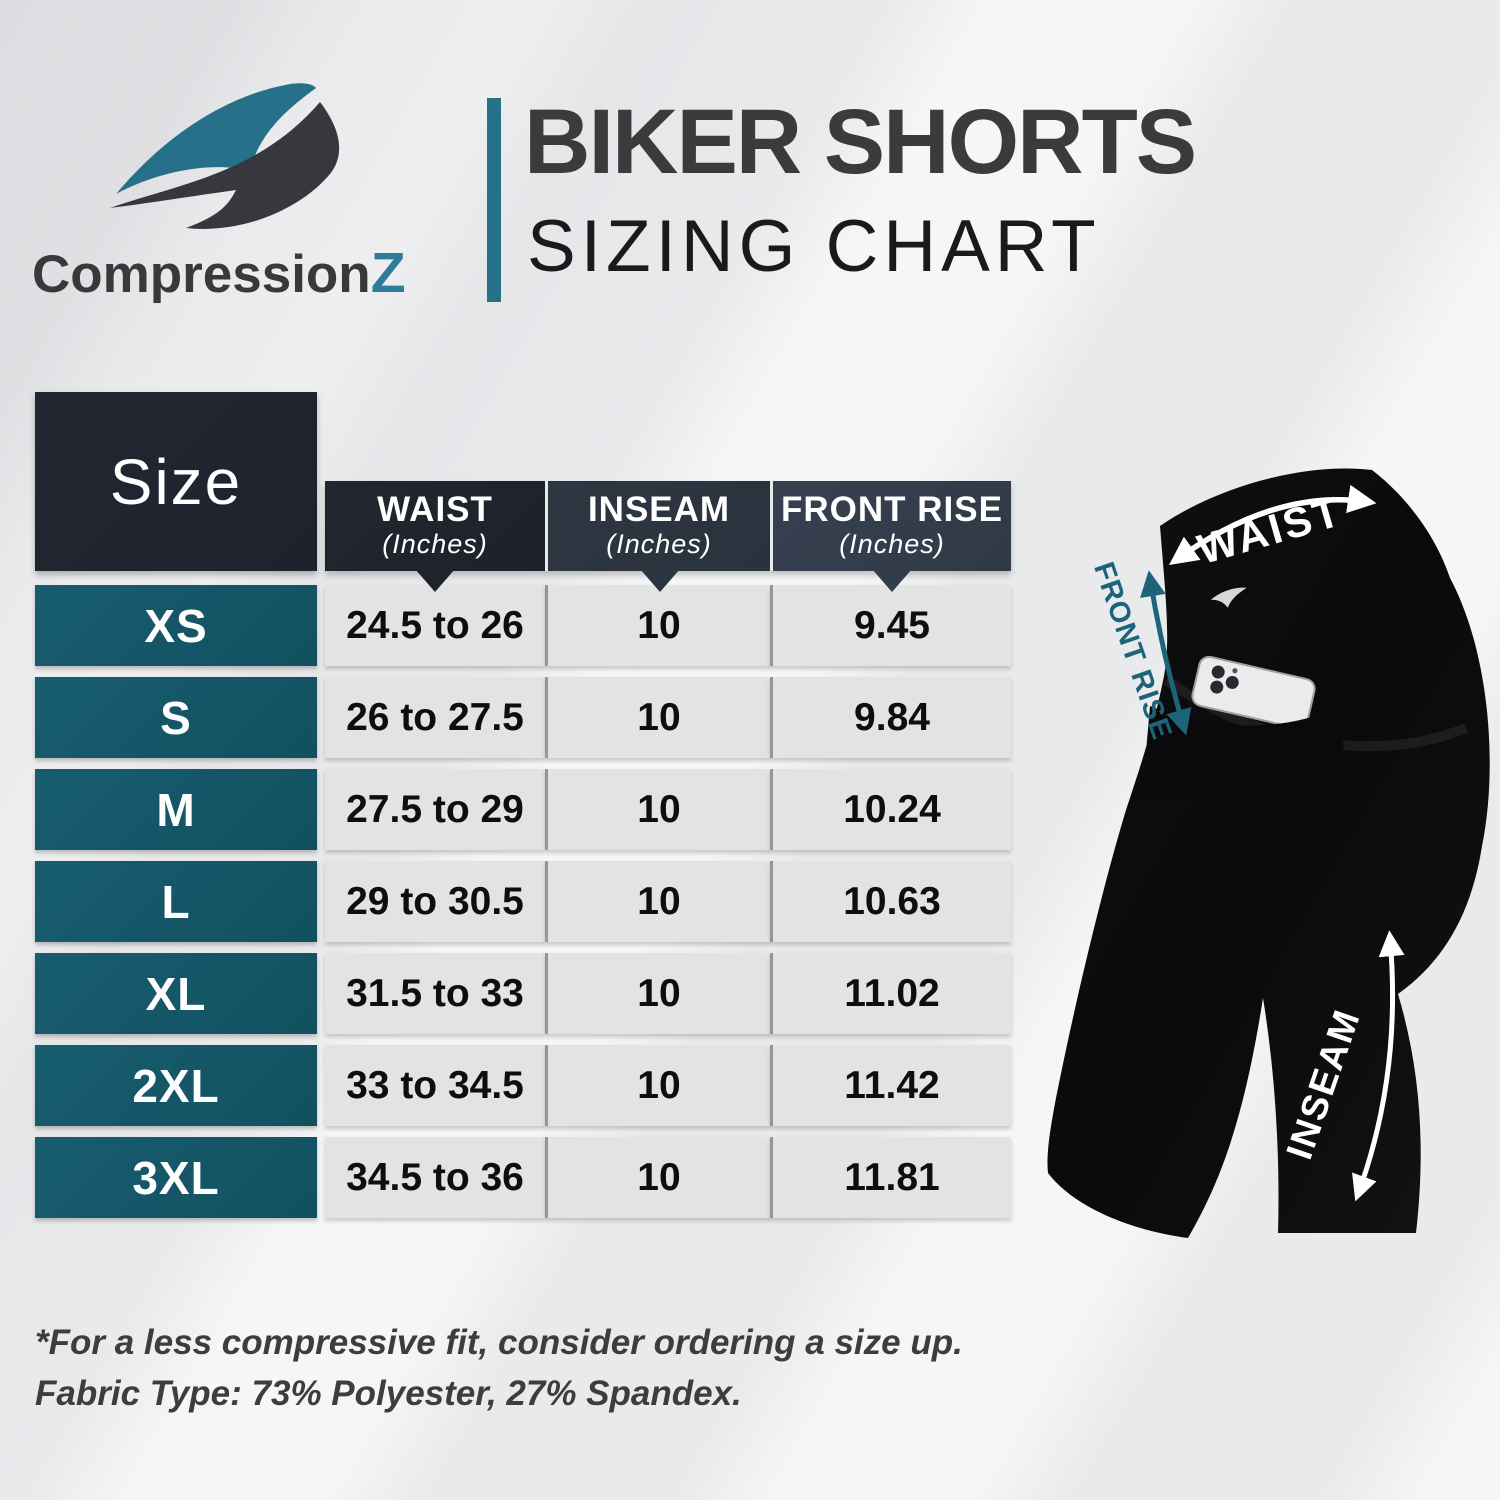  I want to click on brand-swoosh-icon, so click(225, 156).